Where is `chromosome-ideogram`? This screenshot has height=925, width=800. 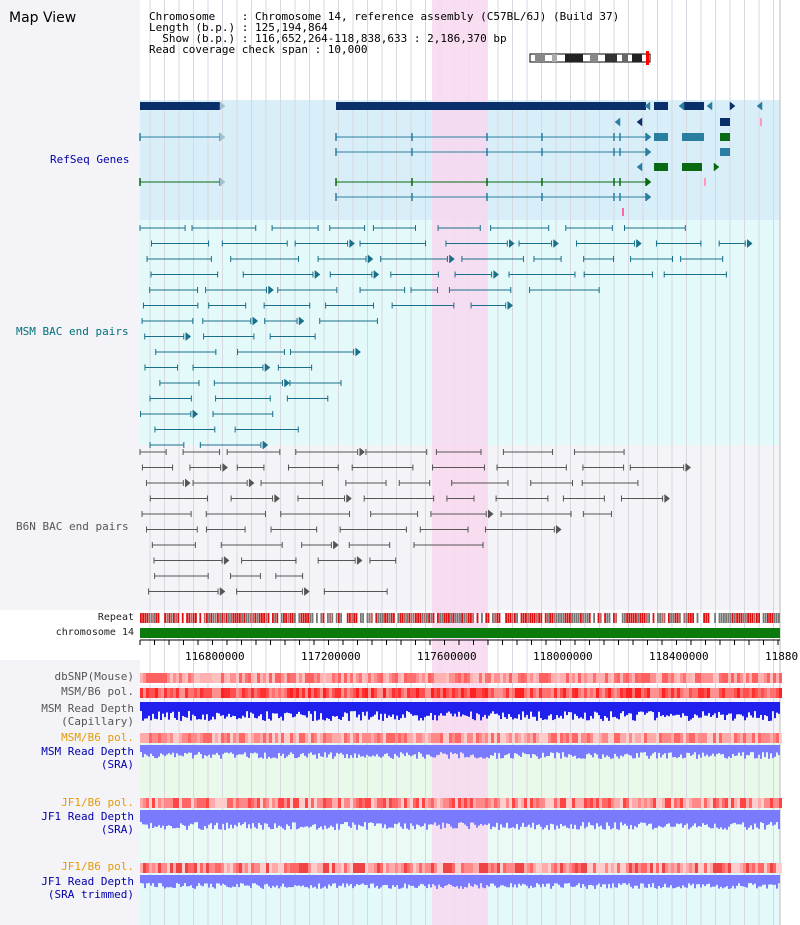 chromosome-ideogram is located at coordinates (590, 58).